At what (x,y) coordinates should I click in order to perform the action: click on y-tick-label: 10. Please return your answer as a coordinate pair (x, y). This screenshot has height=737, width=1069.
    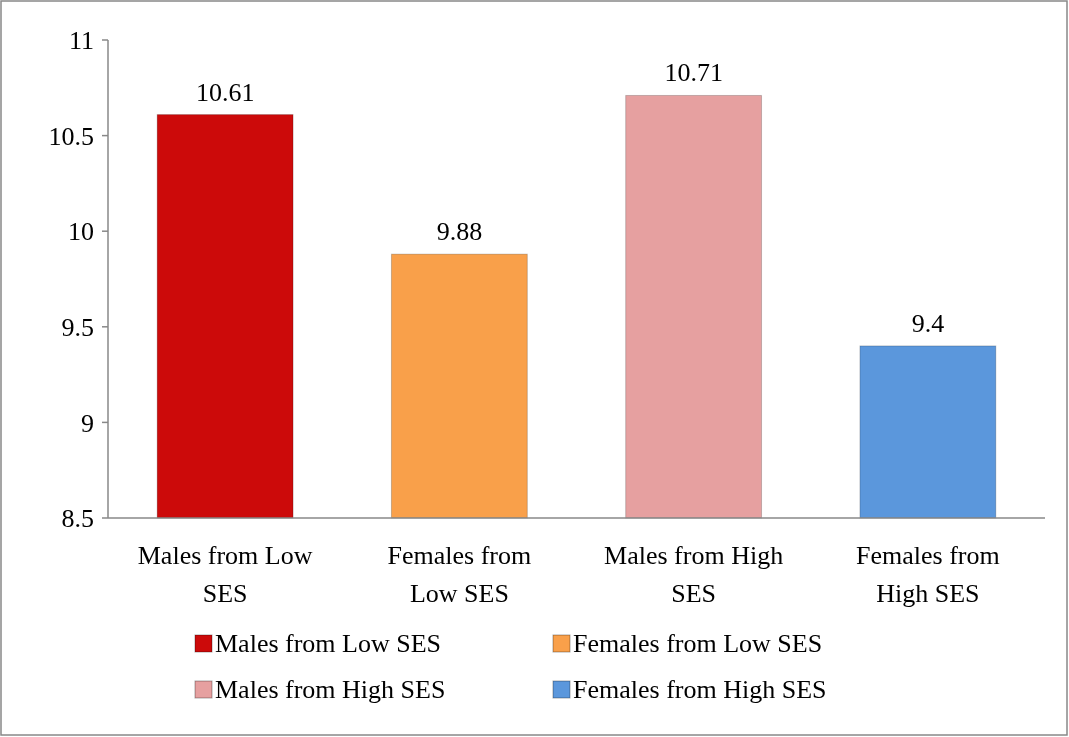
    Looking at the image, I should click on (81, 232).